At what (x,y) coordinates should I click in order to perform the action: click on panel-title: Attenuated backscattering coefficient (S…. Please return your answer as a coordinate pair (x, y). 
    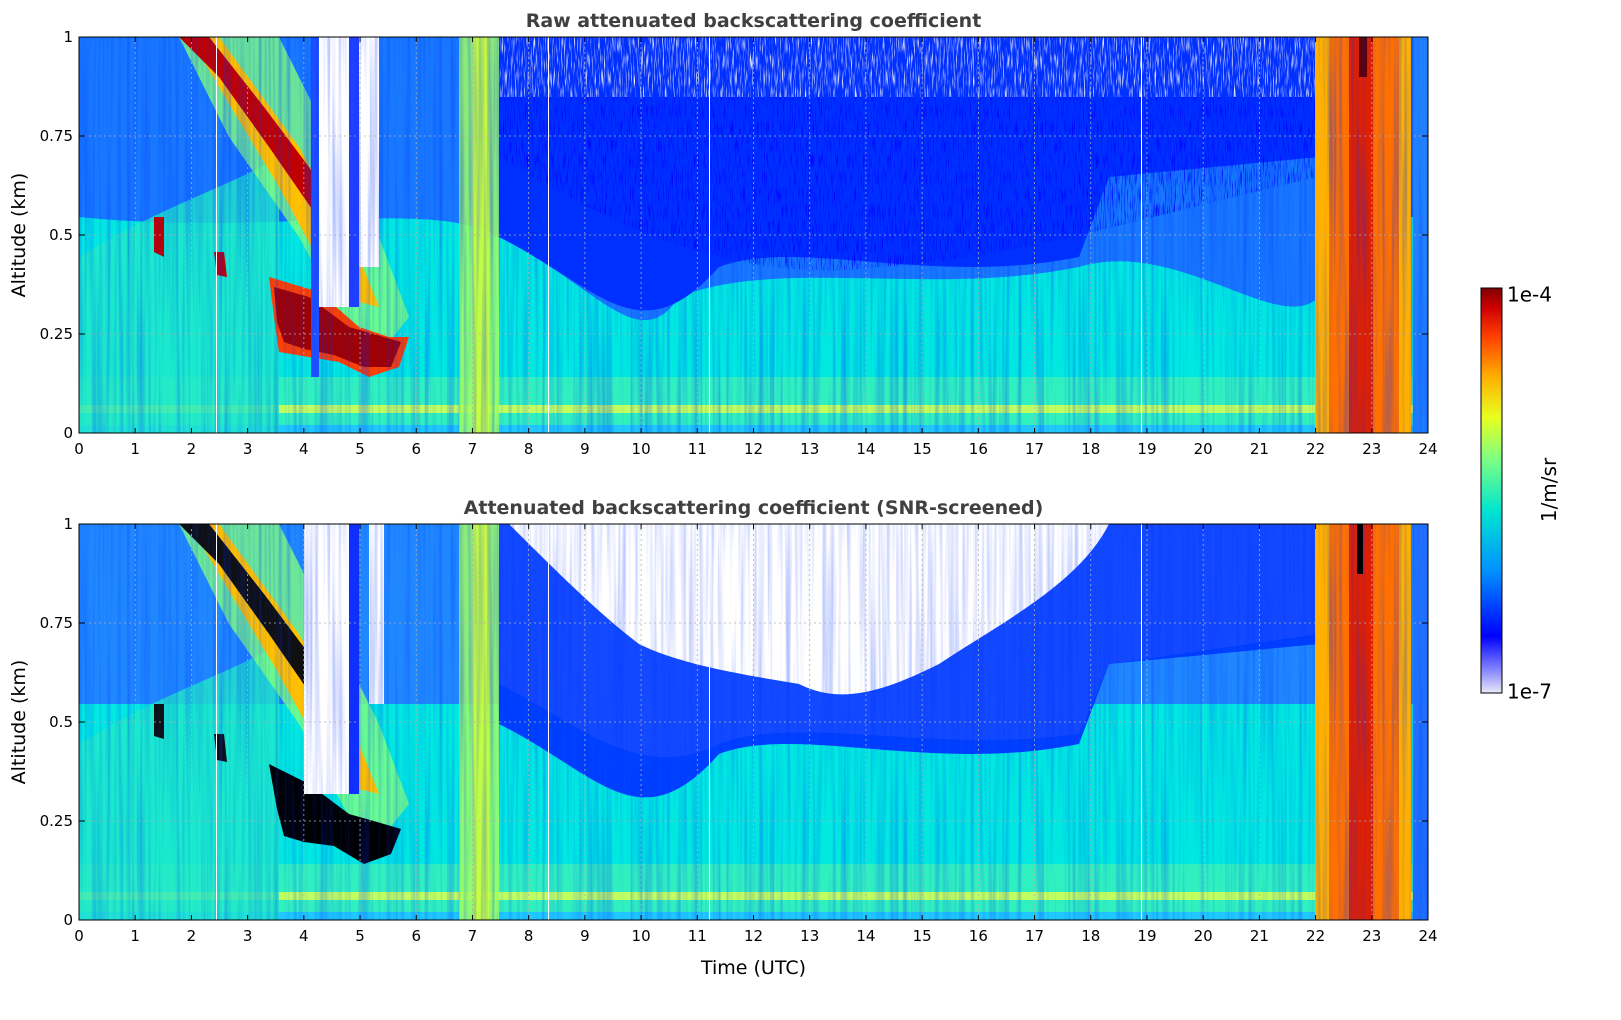
    Looking at the image, I should click on (754, 508).